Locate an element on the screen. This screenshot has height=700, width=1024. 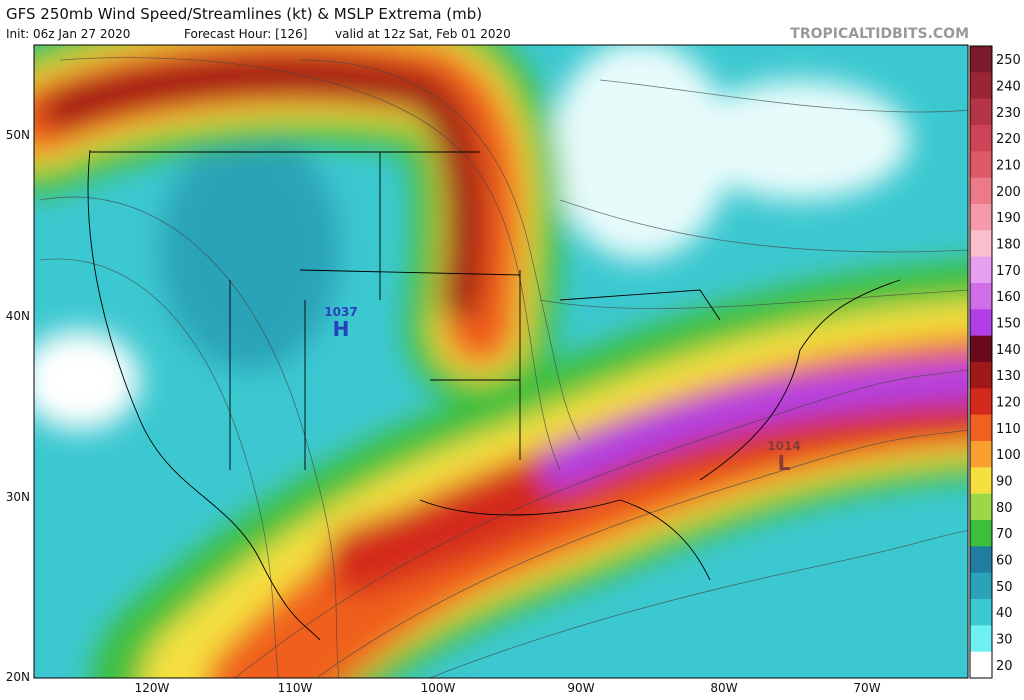
lat-label: 20N is located at coordinates (18, 677).